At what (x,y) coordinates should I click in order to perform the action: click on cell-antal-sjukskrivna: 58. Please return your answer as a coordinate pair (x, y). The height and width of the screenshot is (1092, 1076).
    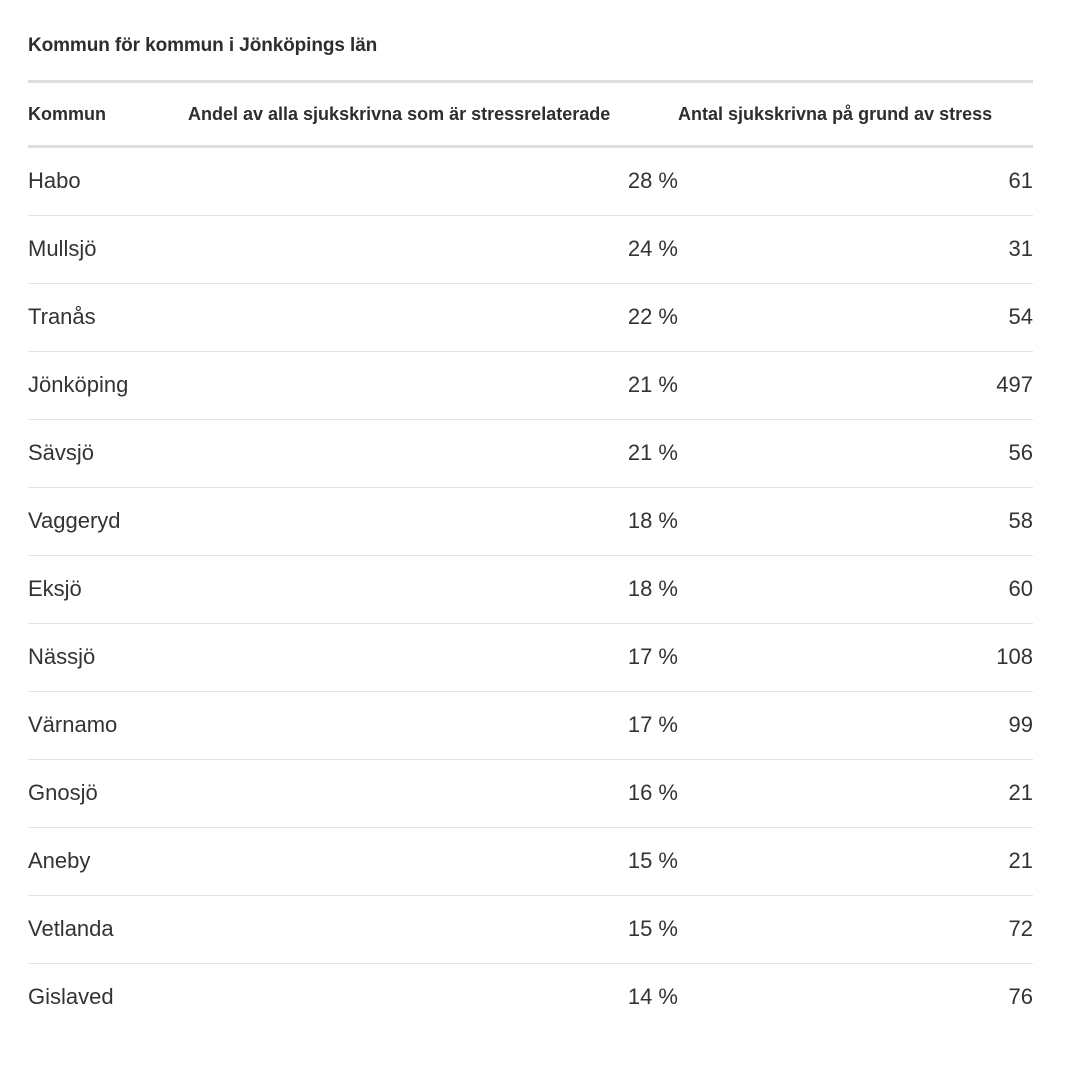
    Looking at the image, I should click on (1020, 520).